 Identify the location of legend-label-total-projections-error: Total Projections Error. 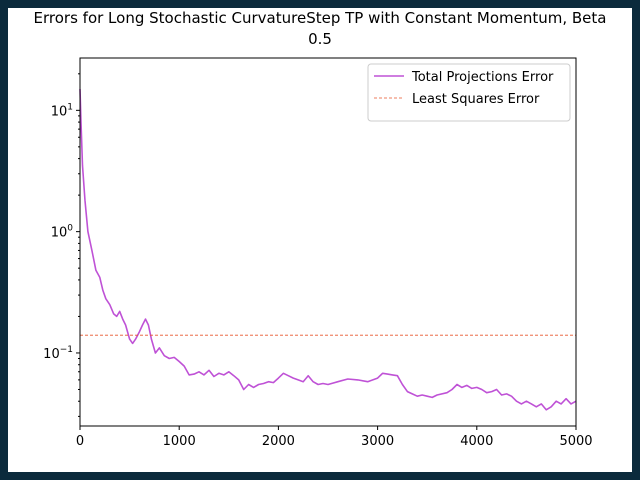
(482, 77).